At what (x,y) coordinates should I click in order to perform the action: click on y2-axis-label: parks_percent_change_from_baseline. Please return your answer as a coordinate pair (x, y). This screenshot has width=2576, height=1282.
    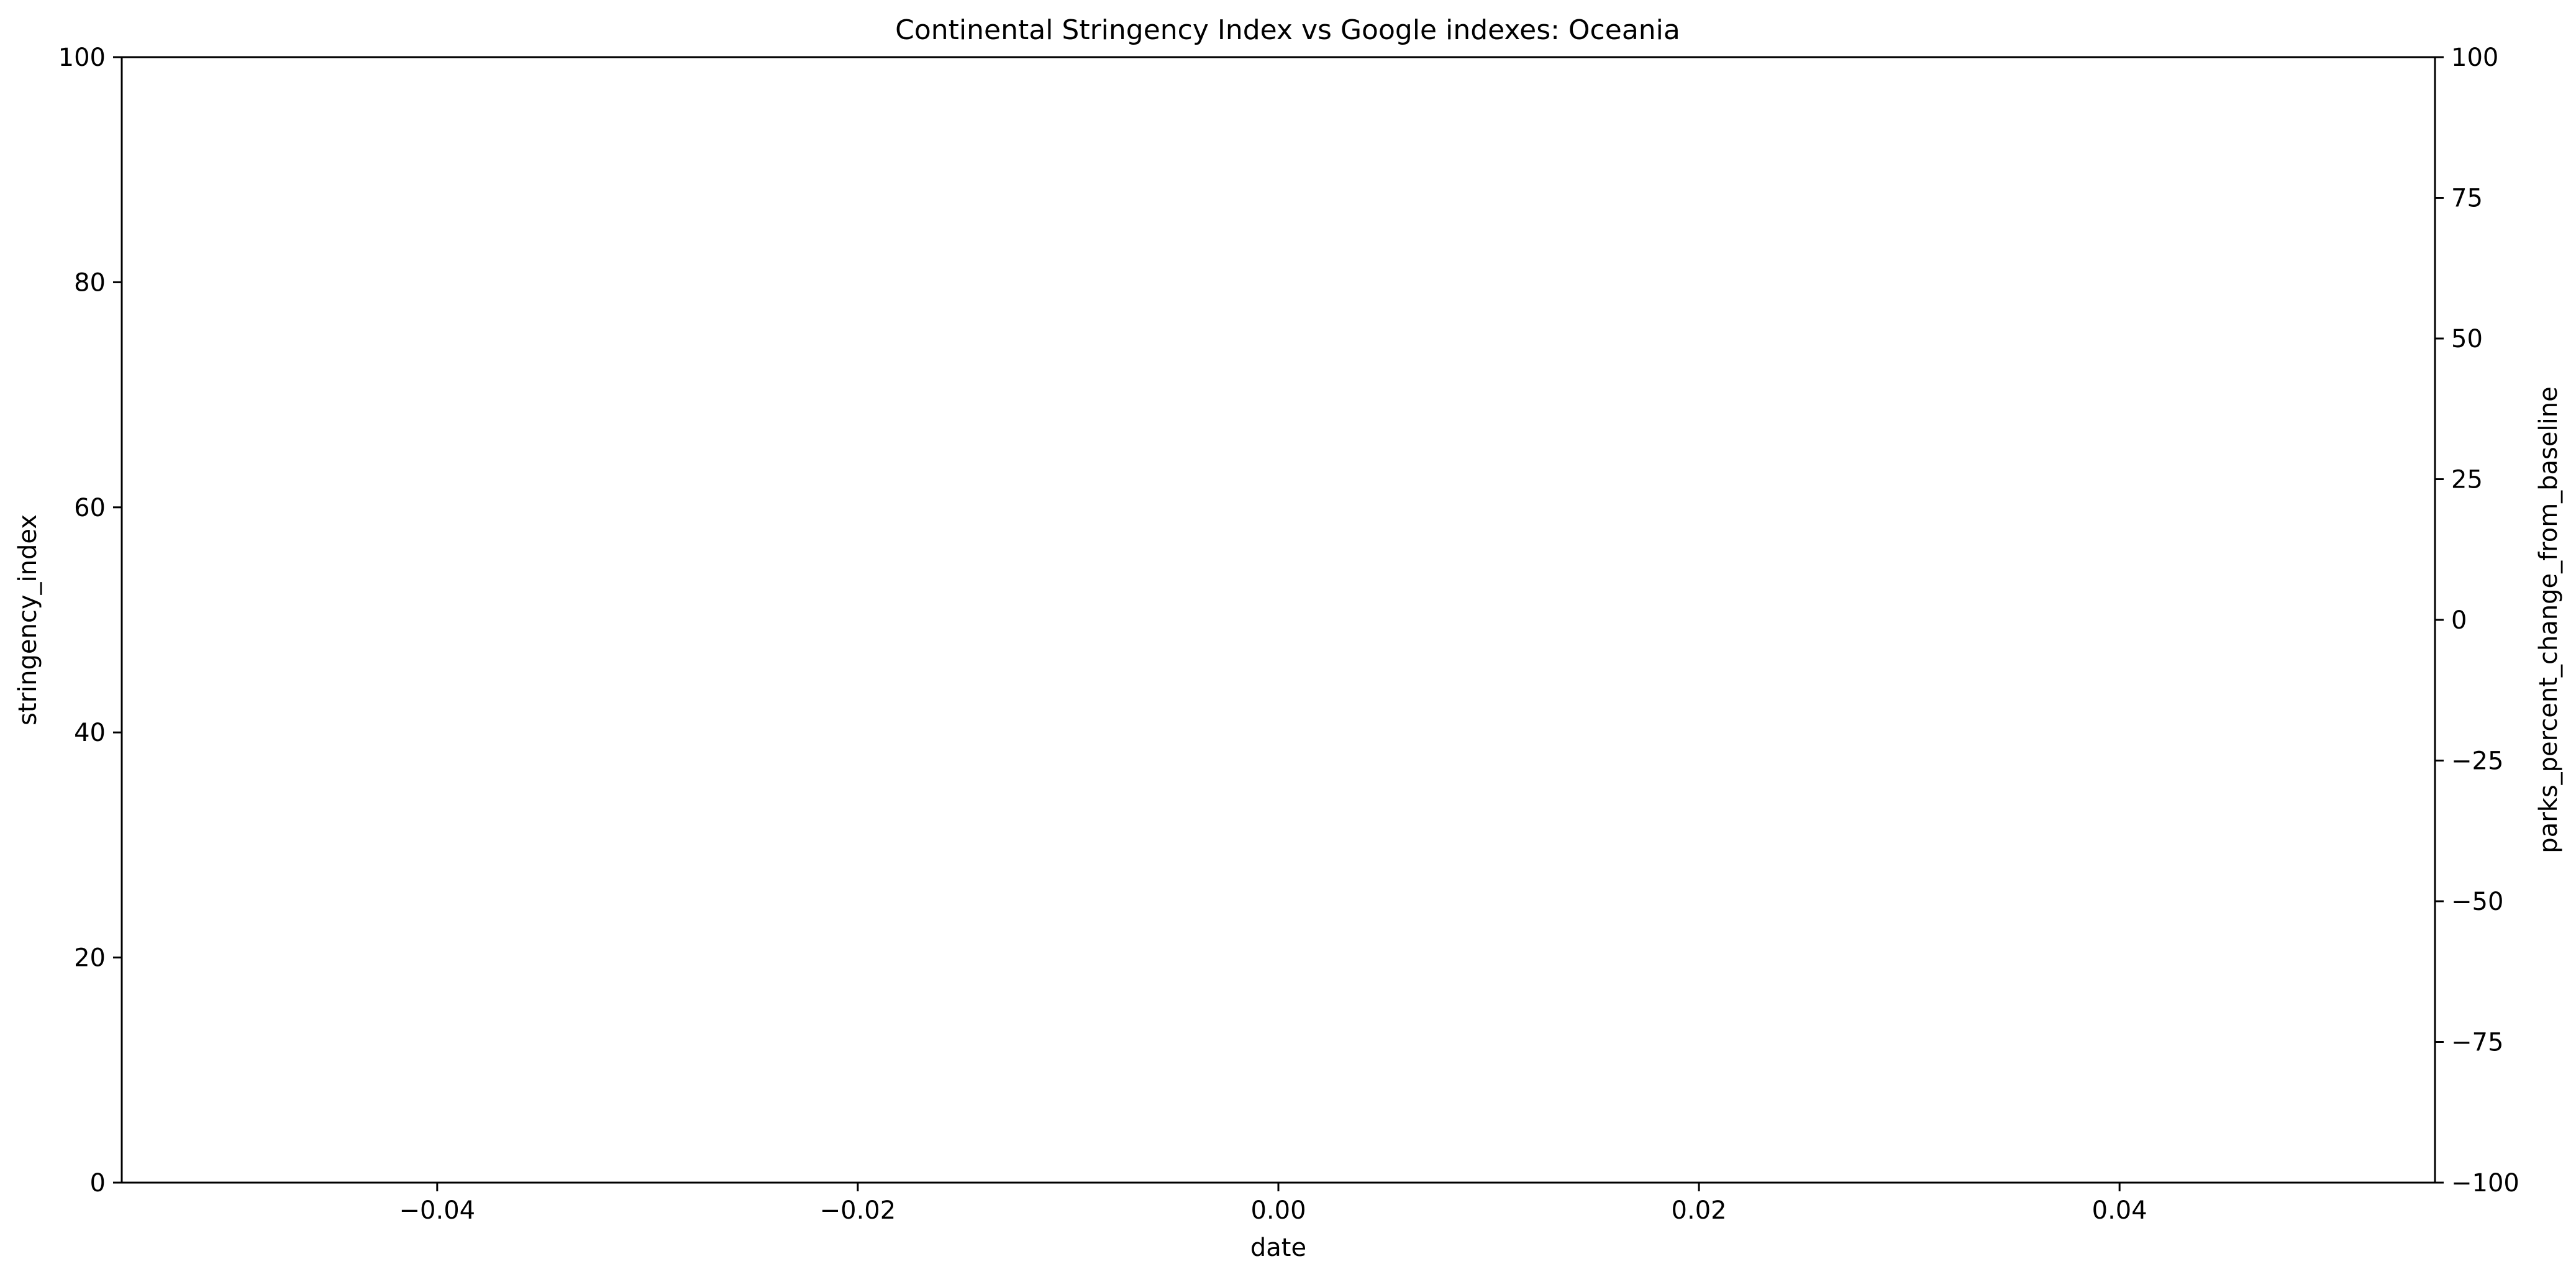
    Looking at the image, I should click on (2548, 619).